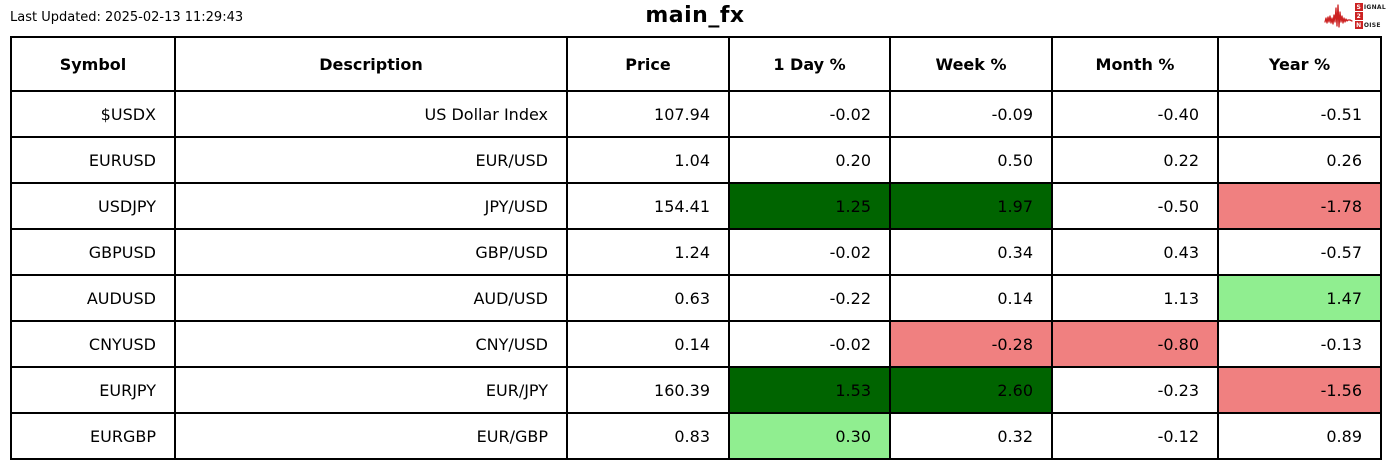  I want to click on table-row: EURJPY EUR/JPY 160.39 1.53 2.60 -0.23 -1.56, so click(696, 390).